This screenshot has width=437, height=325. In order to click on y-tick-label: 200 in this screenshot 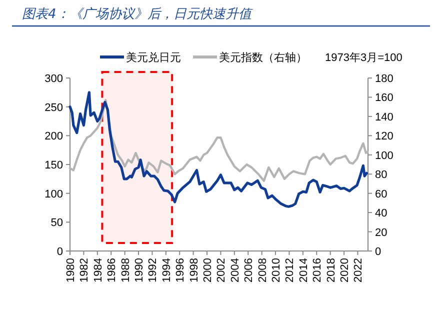, I will do `click(53, 136)`.